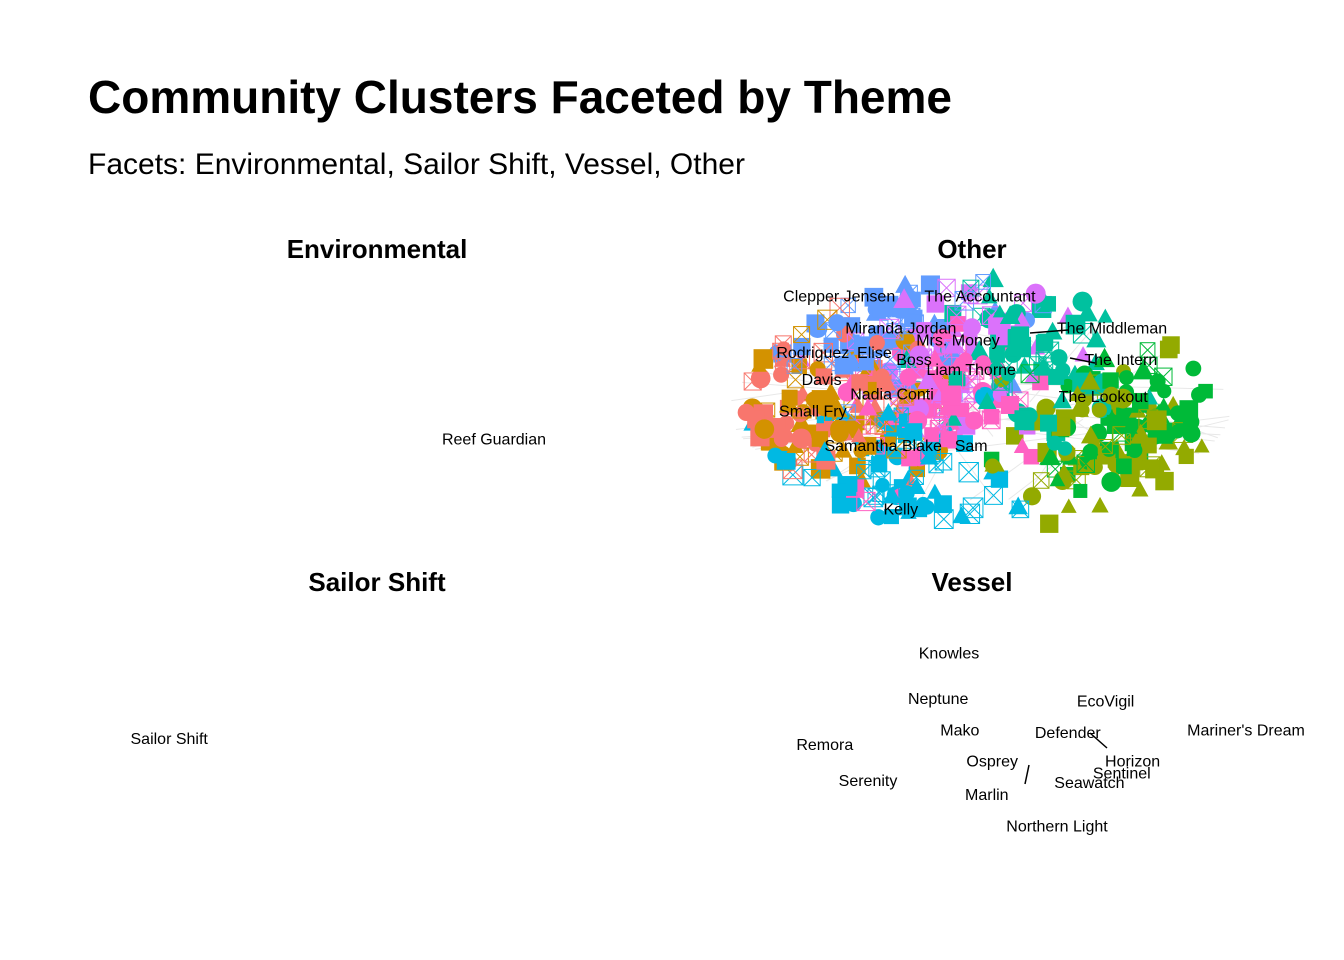  I want to click on node-label-seawatch: Seawatch, so click(1089, 783).